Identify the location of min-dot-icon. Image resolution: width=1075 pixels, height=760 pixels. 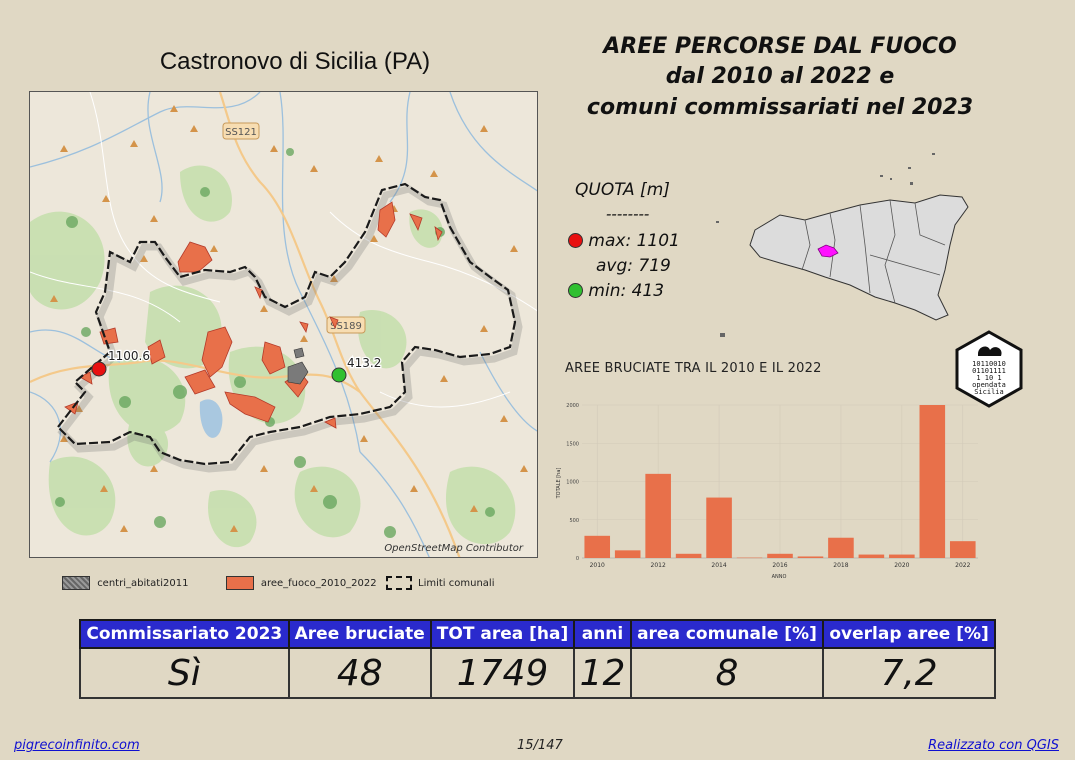
(575, 290).